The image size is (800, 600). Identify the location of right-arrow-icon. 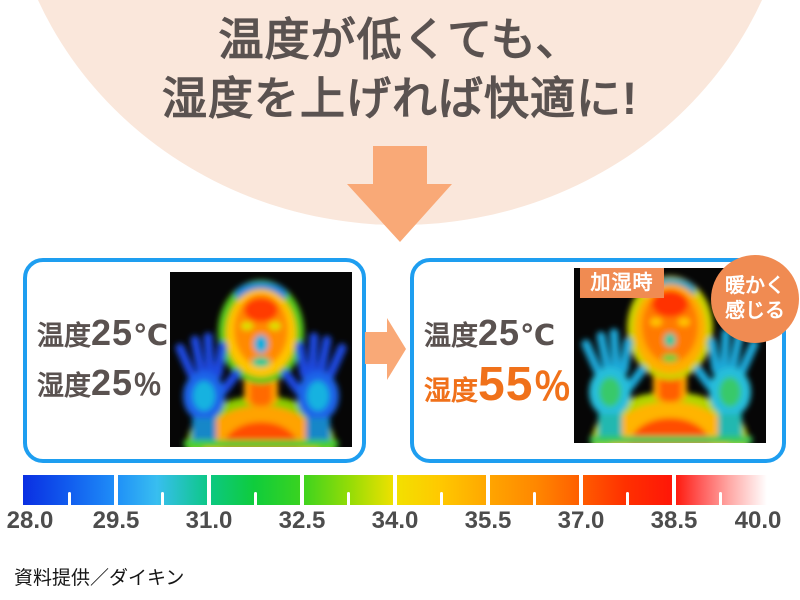
(385, 349).